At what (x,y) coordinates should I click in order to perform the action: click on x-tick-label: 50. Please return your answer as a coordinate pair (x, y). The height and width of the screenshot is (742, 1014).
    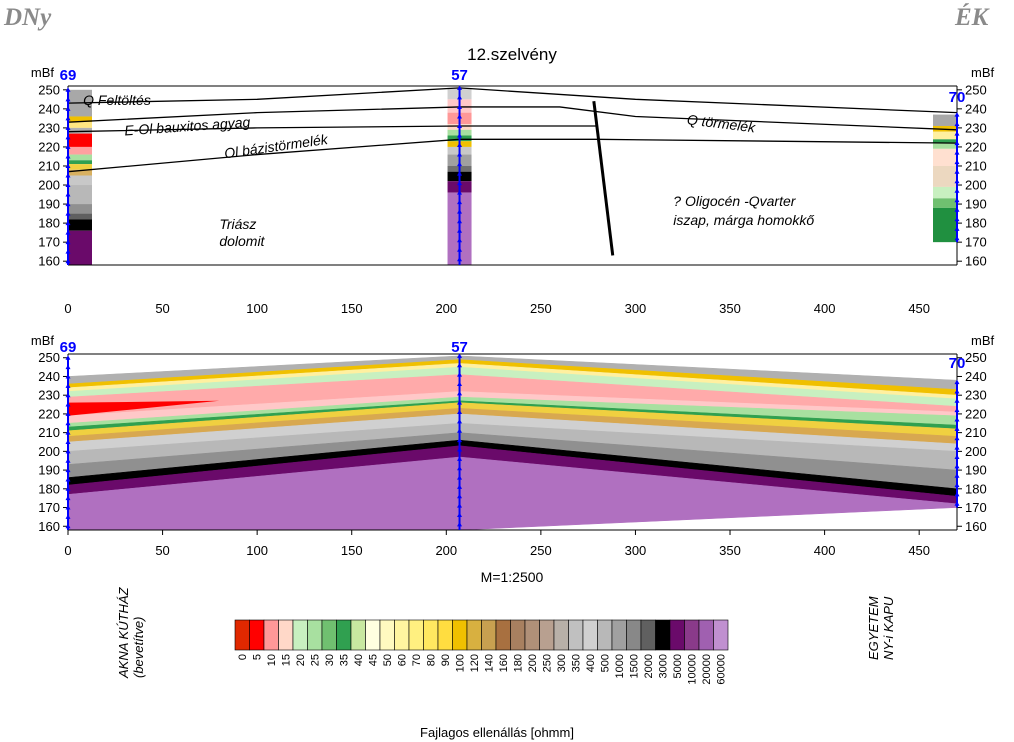
    Looking at the image, I should click on (162, 308).